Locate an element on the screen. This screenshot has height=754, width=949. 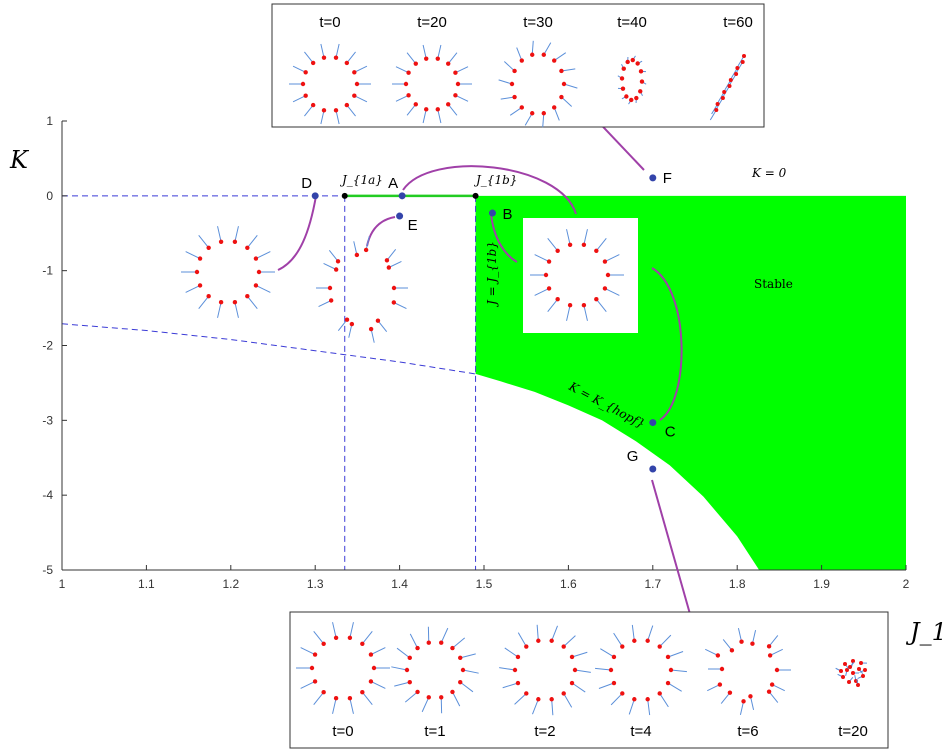
connector-D is located at coordinates (297, 233).